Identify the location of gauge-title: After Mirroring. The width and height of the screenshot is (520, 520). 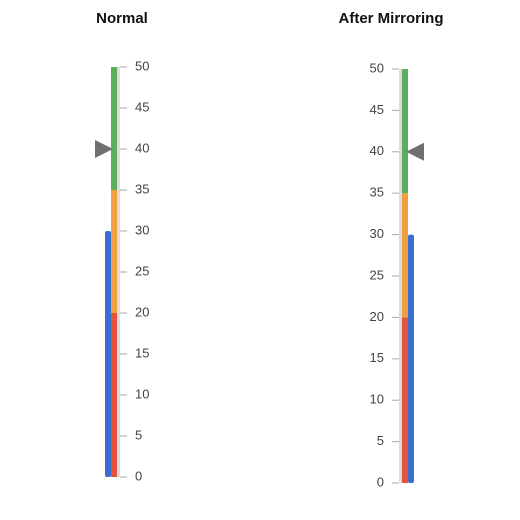
(391, 18).